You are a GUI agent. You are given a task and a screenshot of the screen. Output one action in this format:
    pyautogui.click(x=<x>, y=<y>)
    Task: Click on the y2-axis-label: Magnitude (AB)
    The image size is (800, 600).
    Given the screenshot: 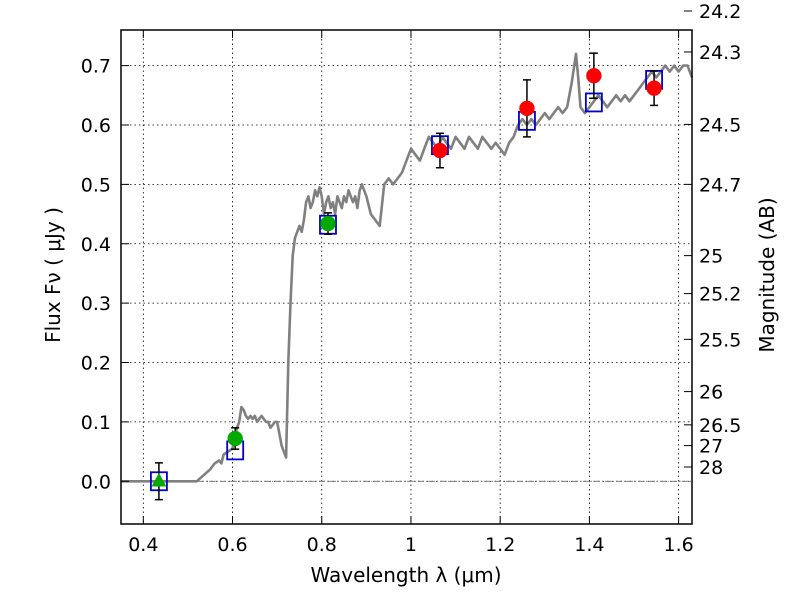 What is the action you would take?
    pyautogui.click(x=767, y=274)
    